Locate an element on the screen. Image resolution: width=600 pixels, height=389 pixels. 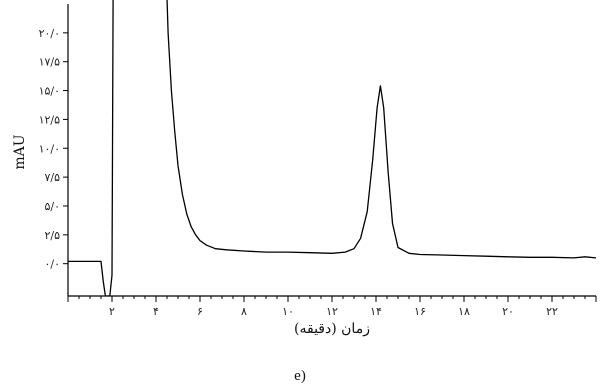
x-tick-label: ۲ is located at coordinates (112, 311).